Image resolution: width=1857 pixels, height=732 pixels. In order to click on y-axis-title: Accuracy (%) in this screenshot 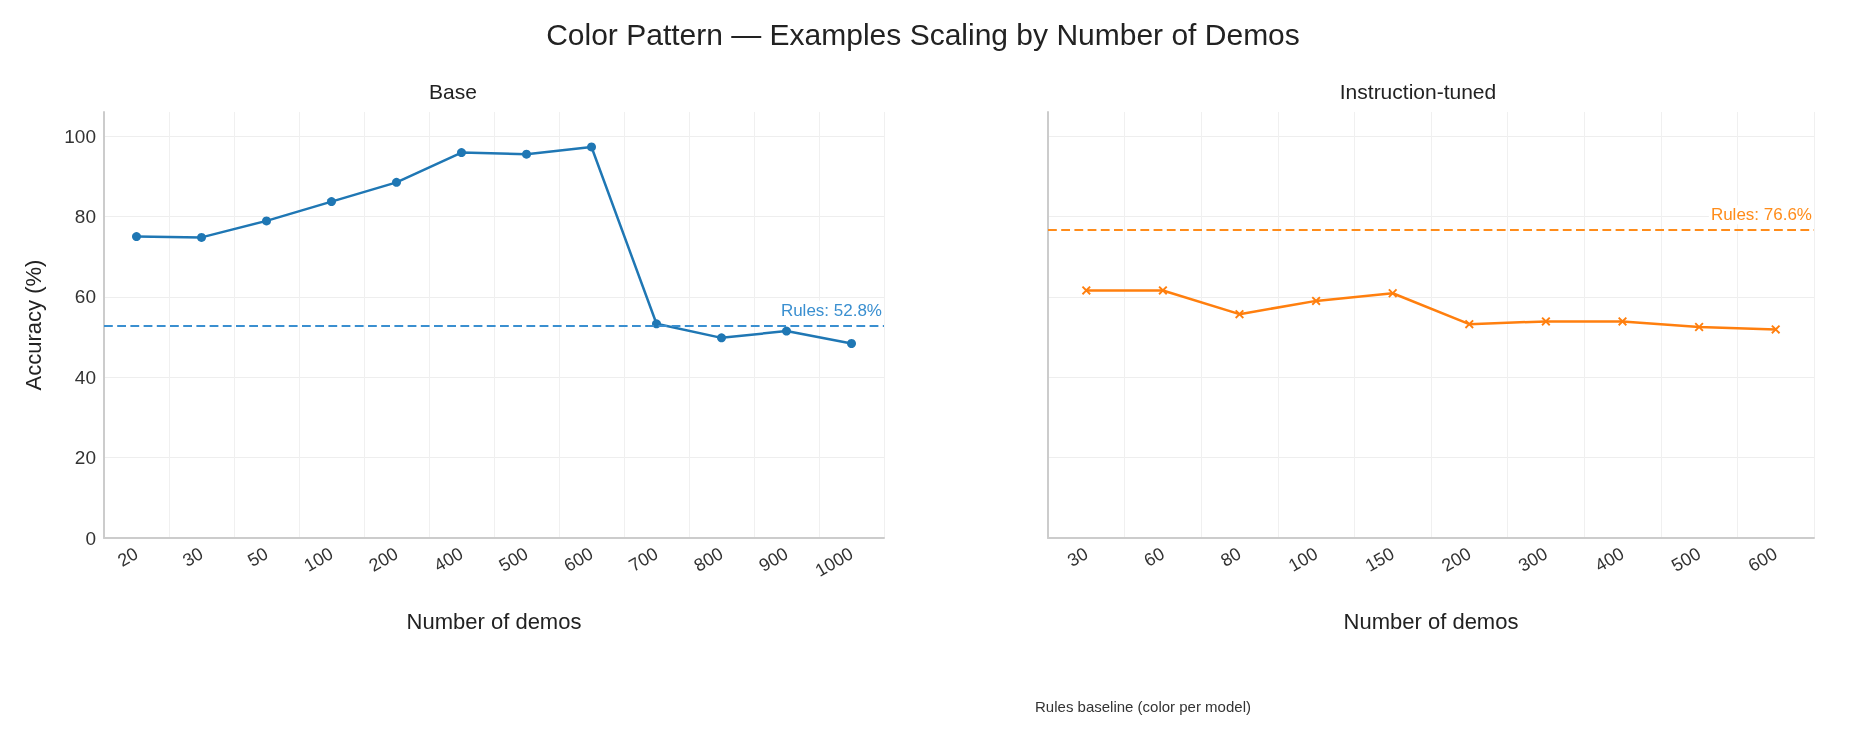, I will do `click(33, 325)`.